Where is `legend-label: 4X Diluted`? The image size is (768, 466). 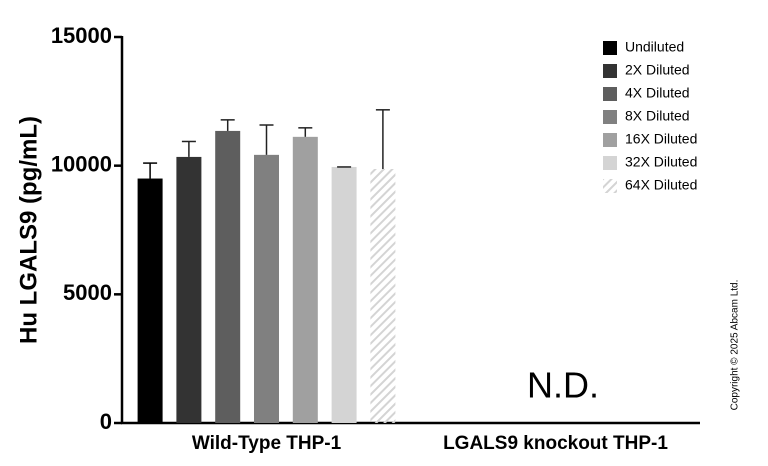
legend-label: 4X Diluted is located at coordinates (657, 93).